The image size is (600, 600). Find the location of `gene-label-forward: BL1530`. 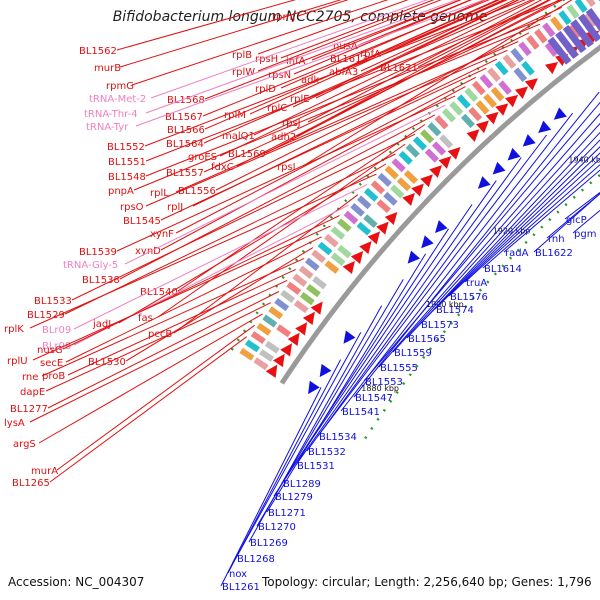

gene-label-forward: BL1530 is located at coordinates (107, 362).